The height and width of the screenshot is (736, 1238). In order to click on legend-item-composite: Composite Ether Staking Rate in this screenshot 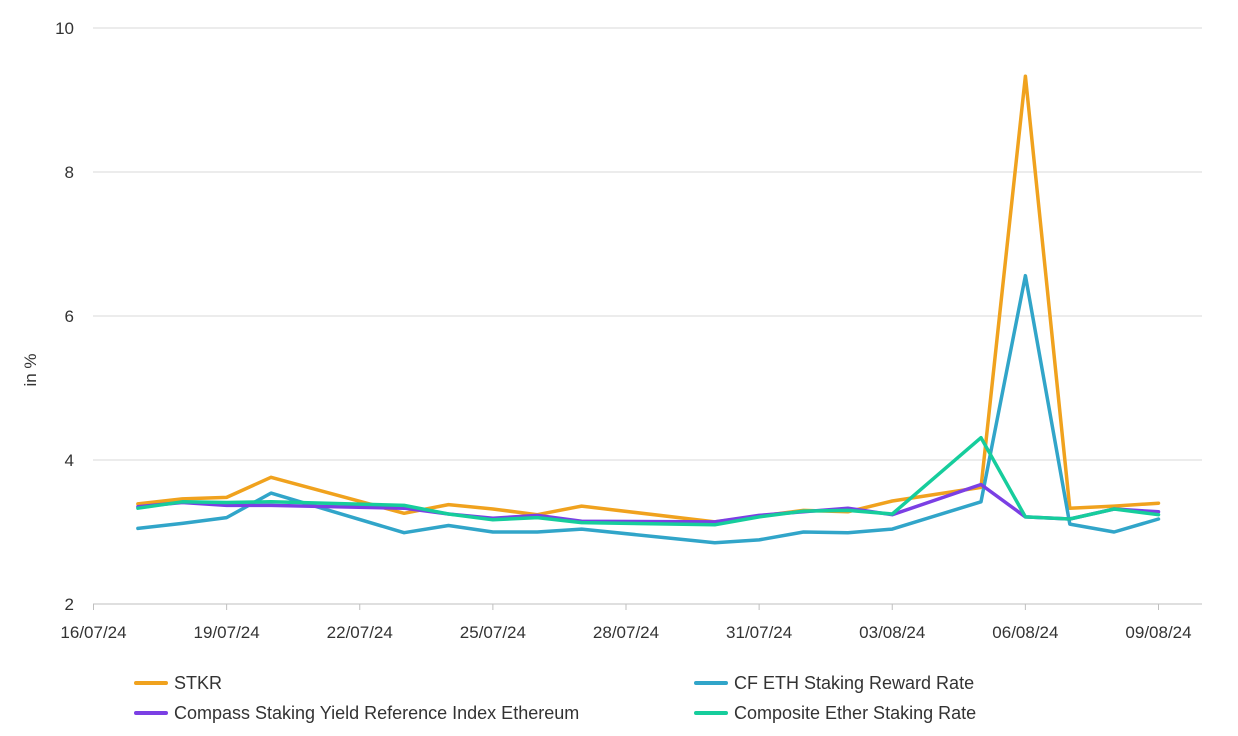, I will do `click(835, 713)`.